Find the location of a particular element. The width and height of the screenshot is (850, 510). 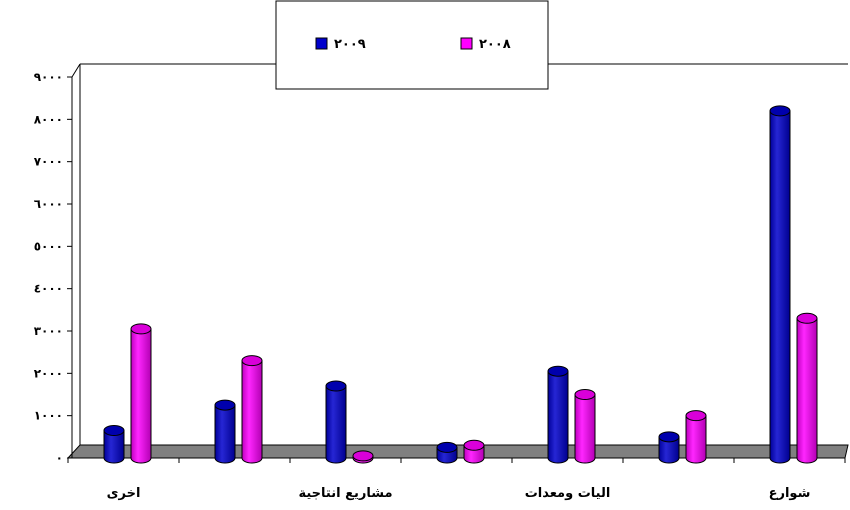

legend-label: ٢٠٠٨ is located at coordinates (495, 44).